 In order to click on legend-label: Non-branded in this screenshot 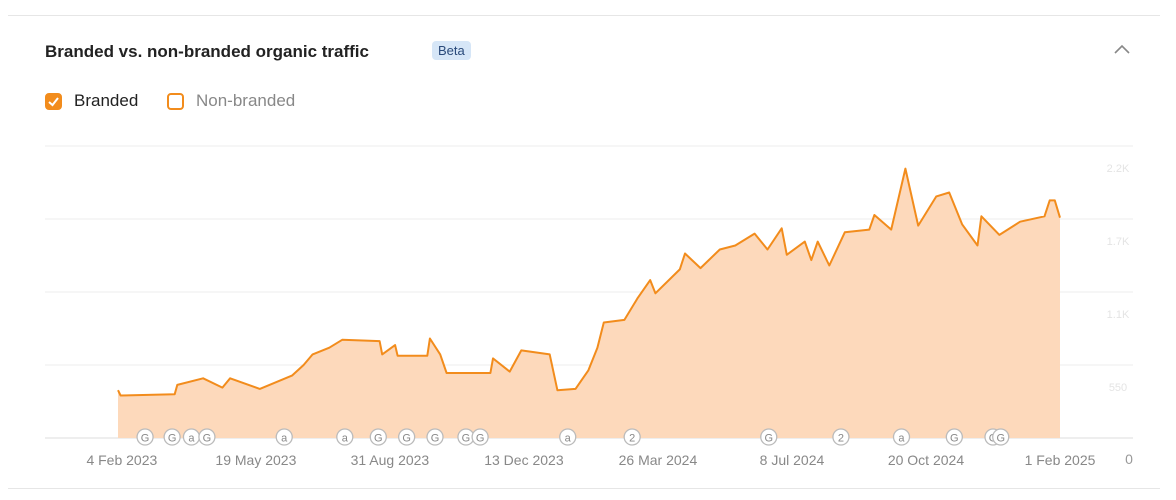, I will do `click(246, 100)`.